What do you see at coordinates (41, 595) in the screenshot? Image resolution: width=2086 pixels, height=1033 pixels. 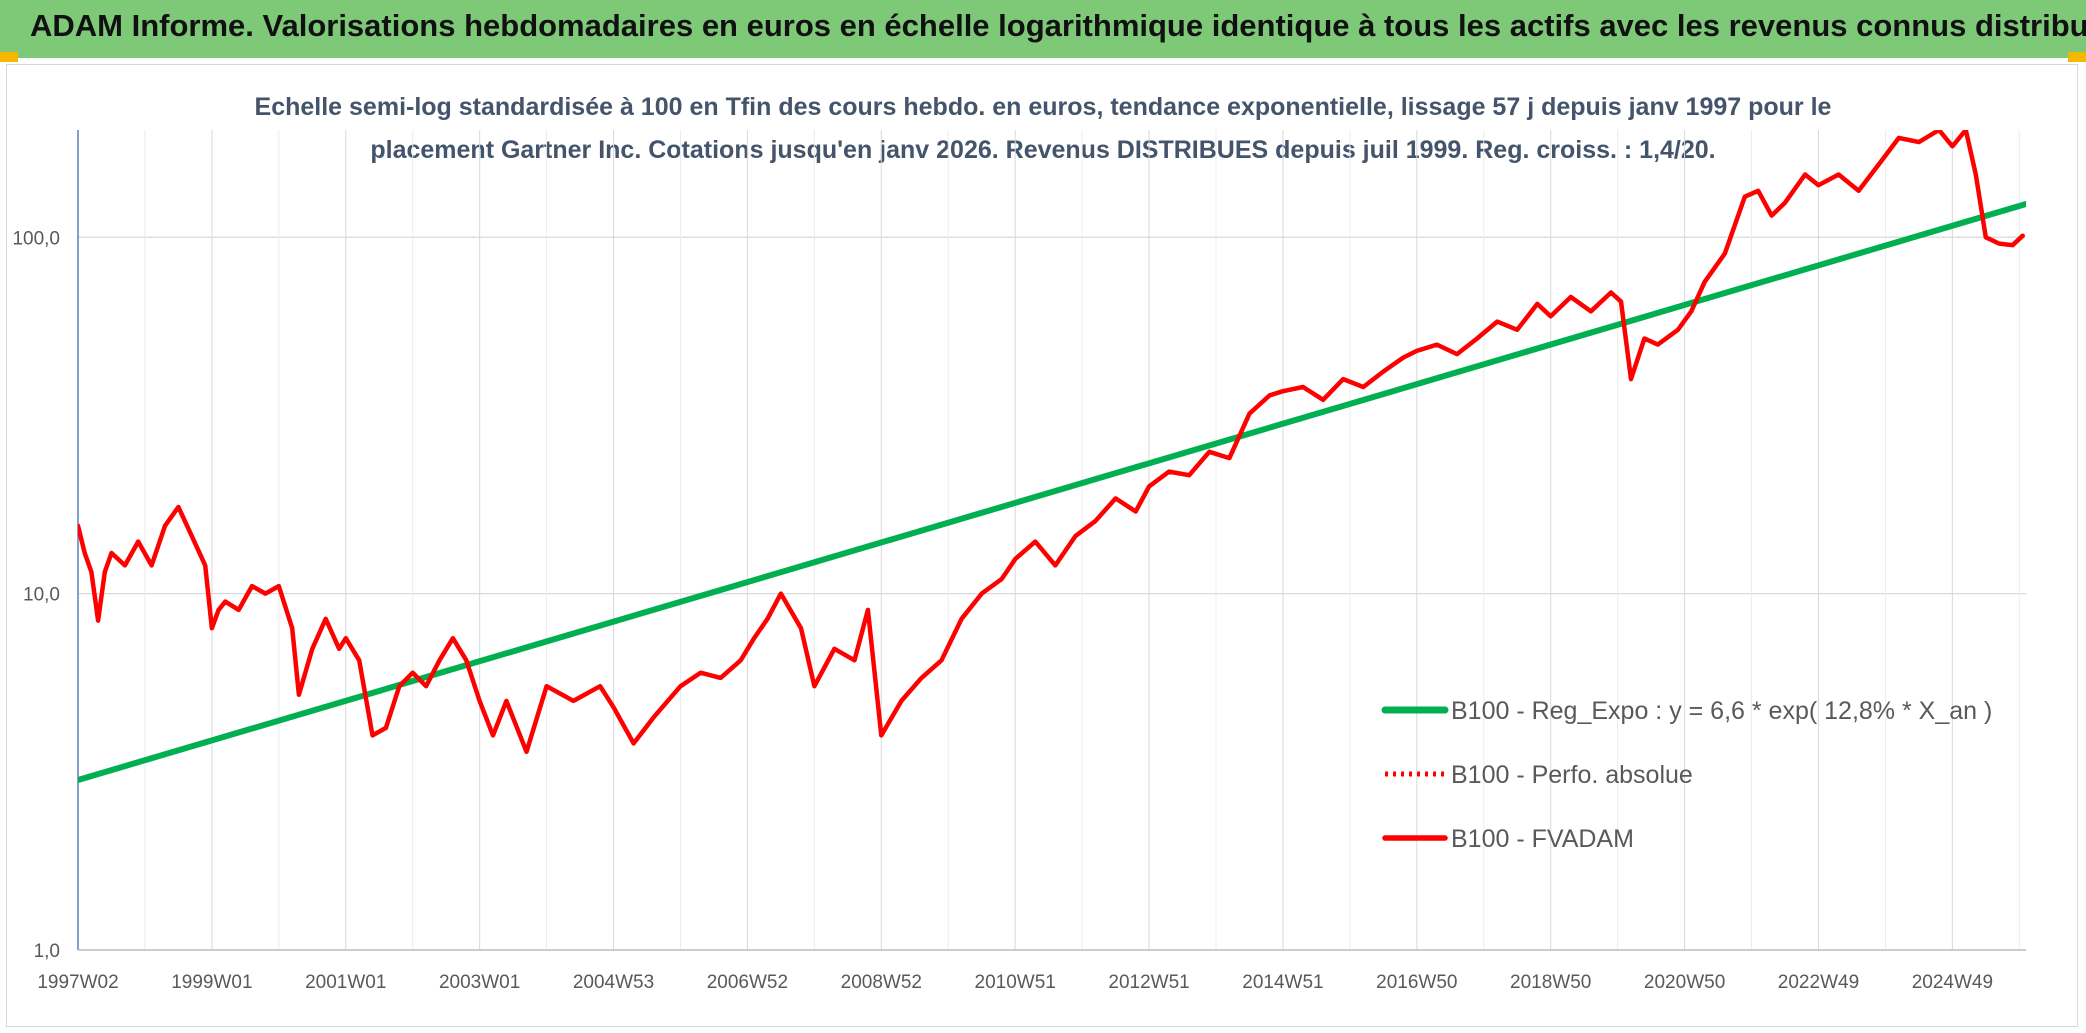 I see `y-tick-label: 10,0` at bounding box center [41, 595].